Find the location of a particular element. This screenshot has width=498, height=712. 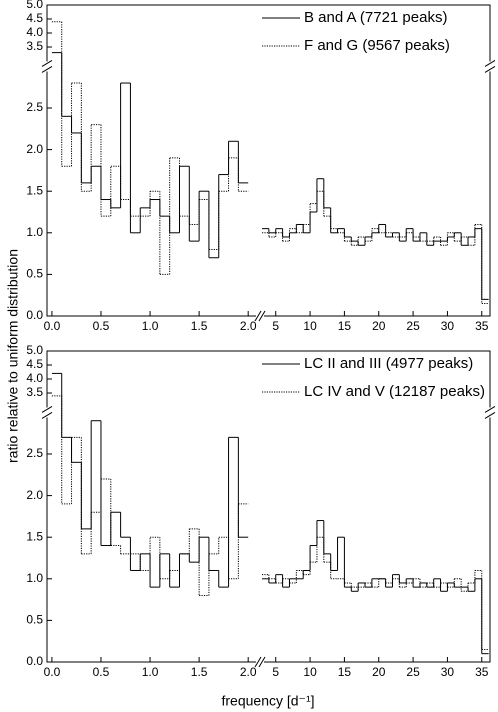

legend-label: LC IV and V (12187 peaks) is located at coordinates (394, 391).